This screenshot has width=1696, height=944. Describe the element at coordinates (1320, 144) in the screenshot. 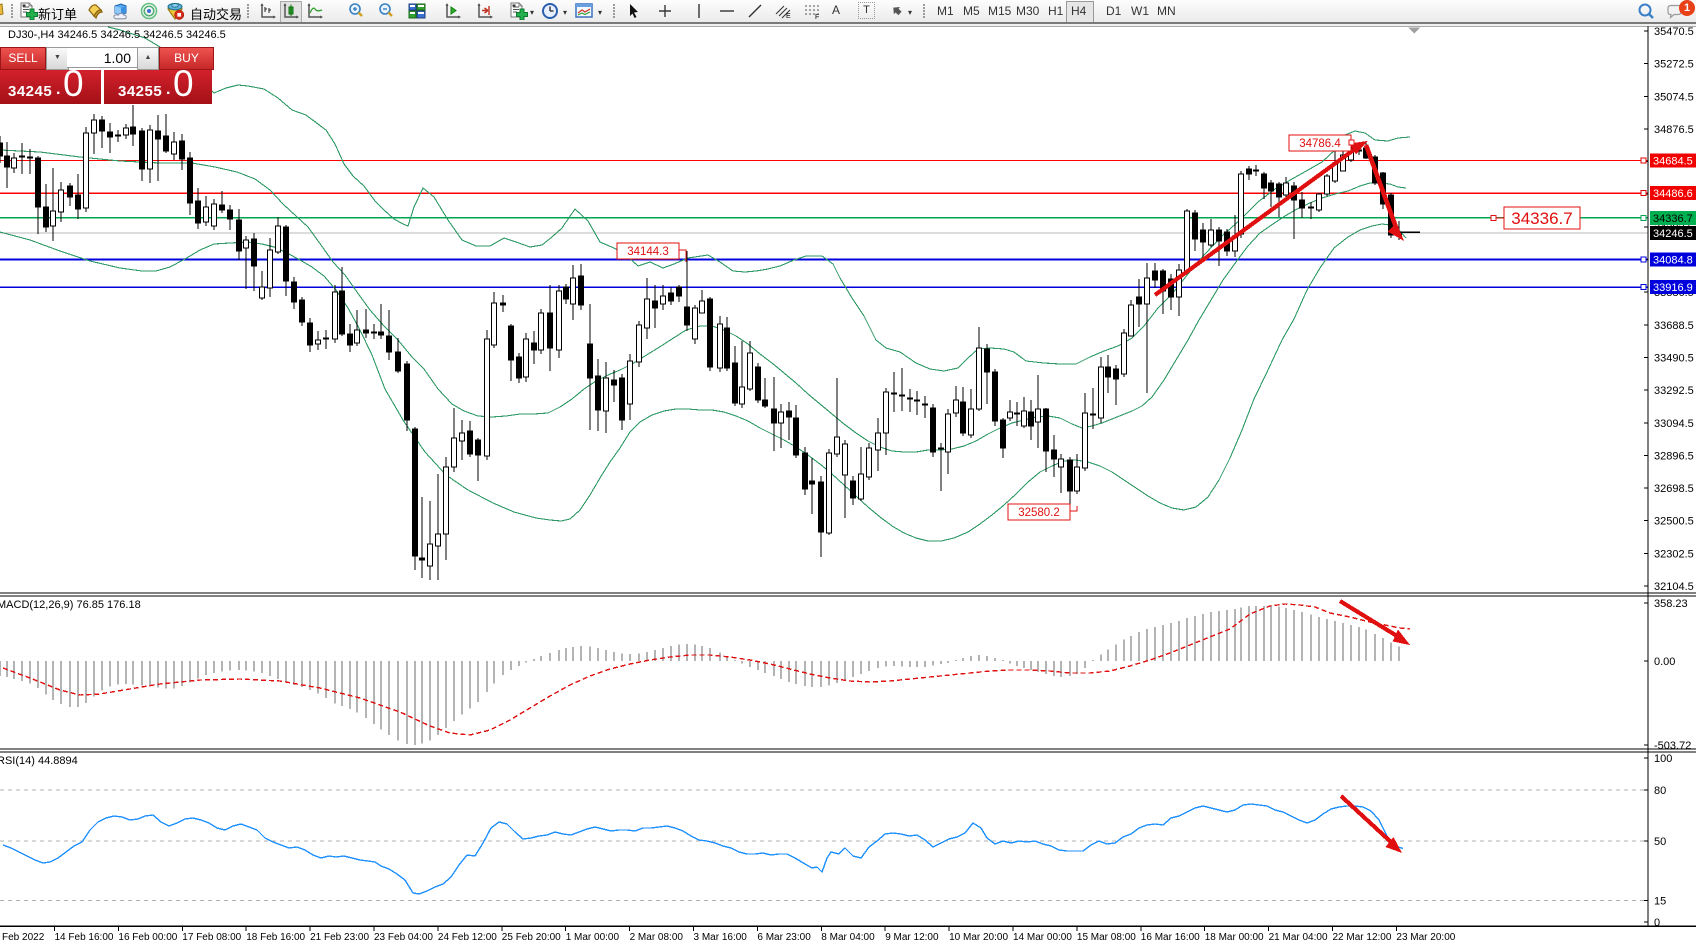

I see `svg-text: 34786.4` at that location.